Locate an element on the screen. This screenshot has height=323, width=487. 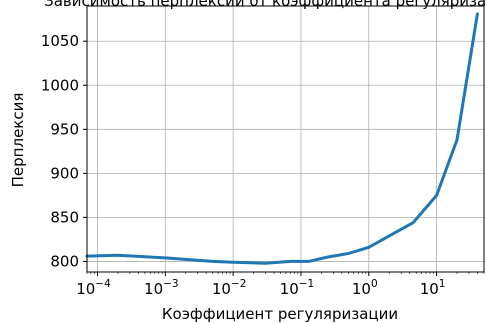
x-tick-label: 10⁰ is located at coordinates (365, 288).